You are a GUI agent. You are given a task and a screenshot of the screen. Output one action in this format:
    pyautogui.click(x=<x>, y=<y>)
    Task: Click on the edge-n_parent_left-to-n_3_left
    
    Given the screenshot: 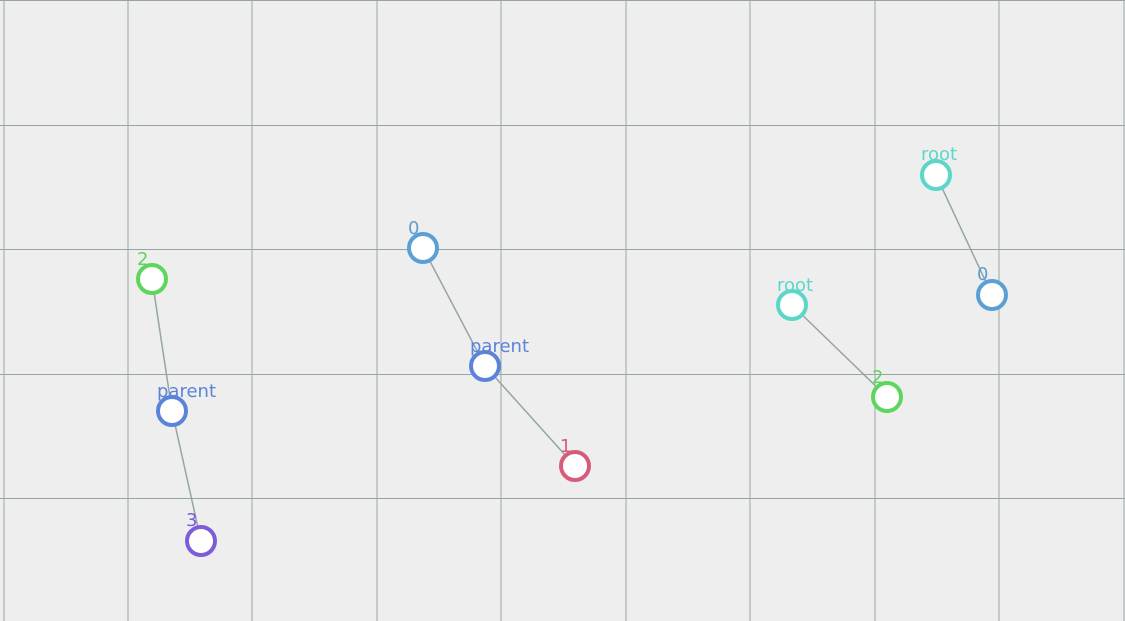 What is the action you would take?
    pyautogui.click(x=186, y=476)
    